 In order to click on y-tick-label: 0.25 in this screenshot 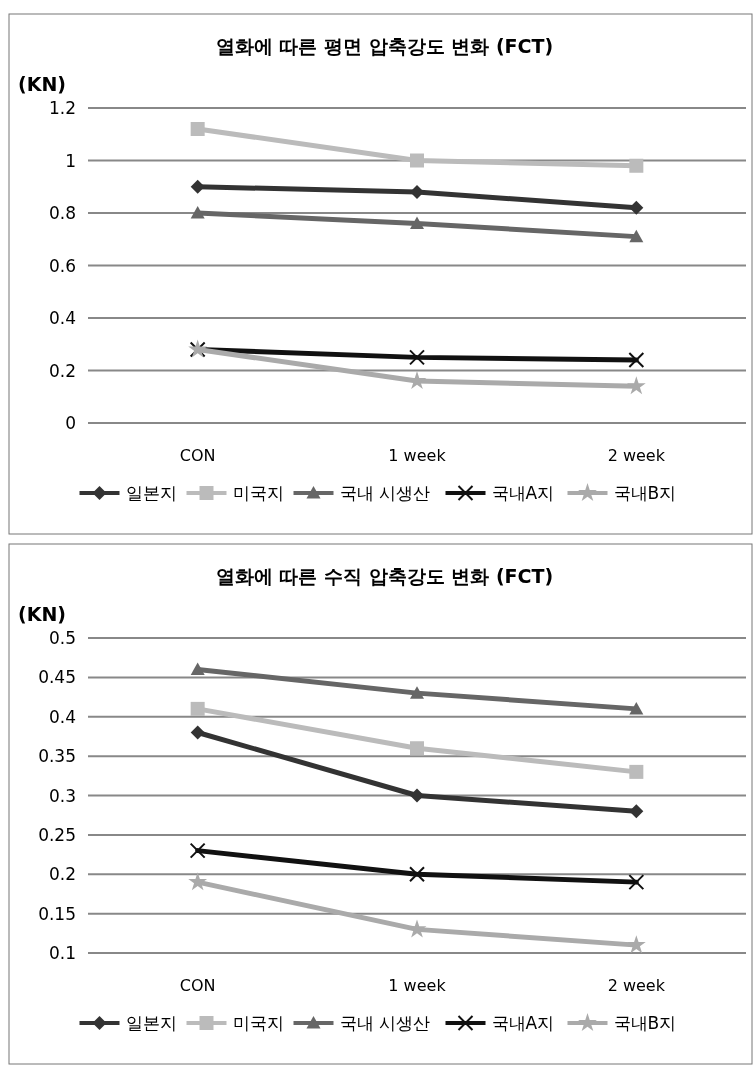, I will do `click(57, 834)`.